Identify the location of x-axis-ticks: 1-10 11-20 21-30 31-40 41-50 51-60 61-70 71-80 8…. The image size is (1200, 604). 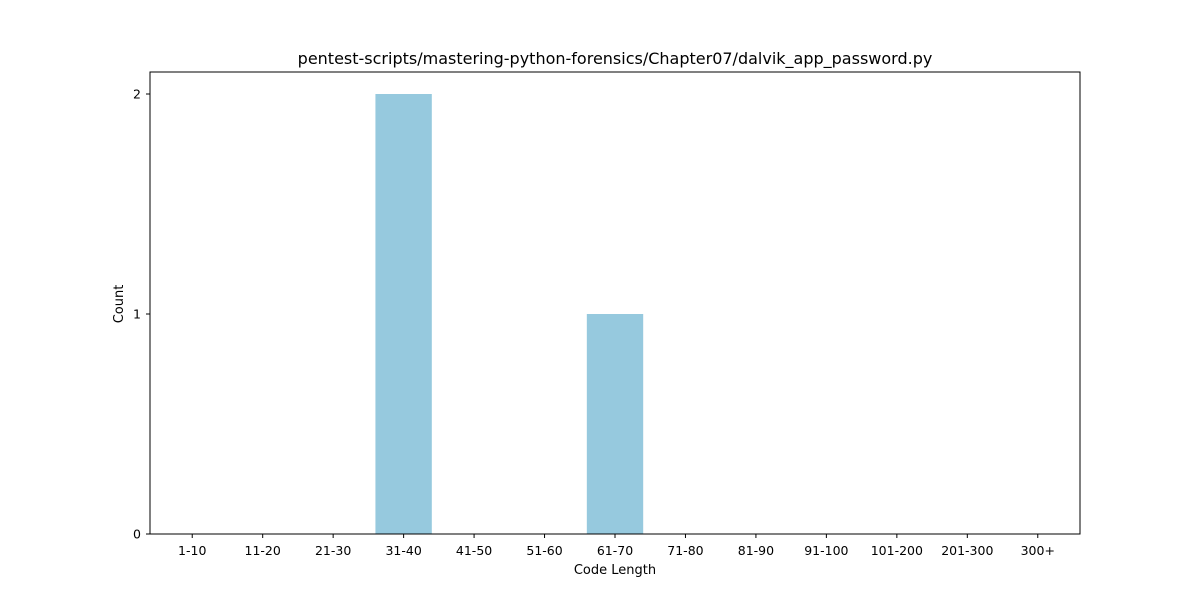
(616, 546).